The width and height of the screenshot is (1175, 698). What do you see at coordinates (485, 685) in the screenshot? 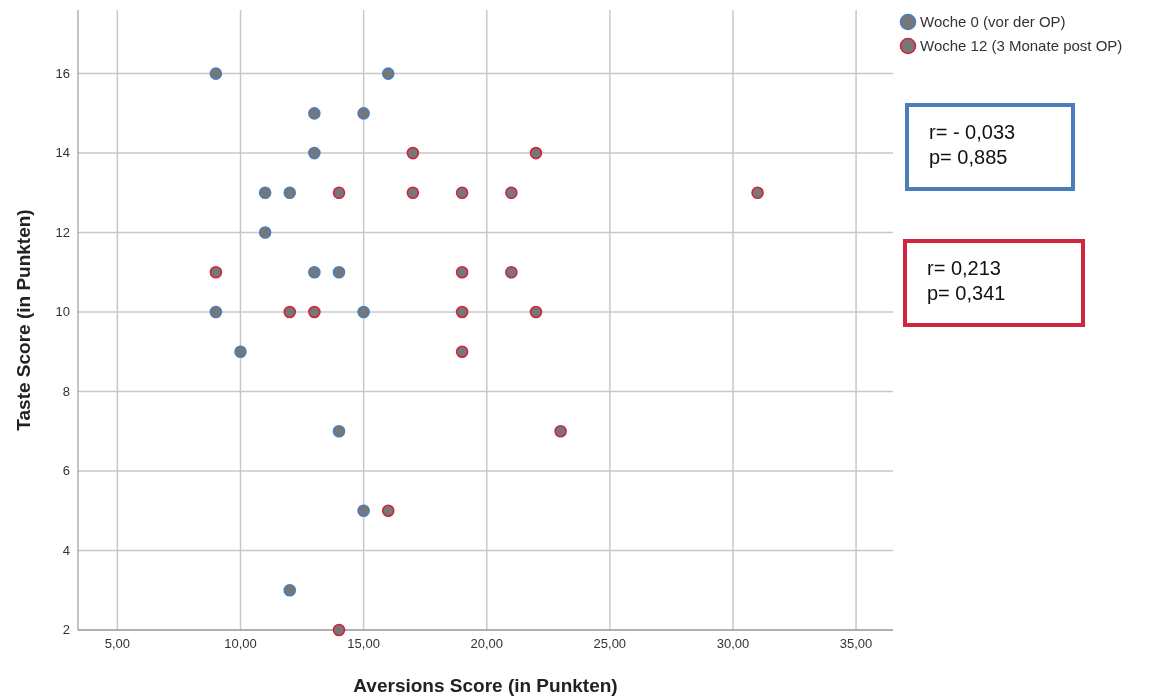
I see `x-axis-title: Aversions Score (in Punkten)` at bounding box center [485, 685].